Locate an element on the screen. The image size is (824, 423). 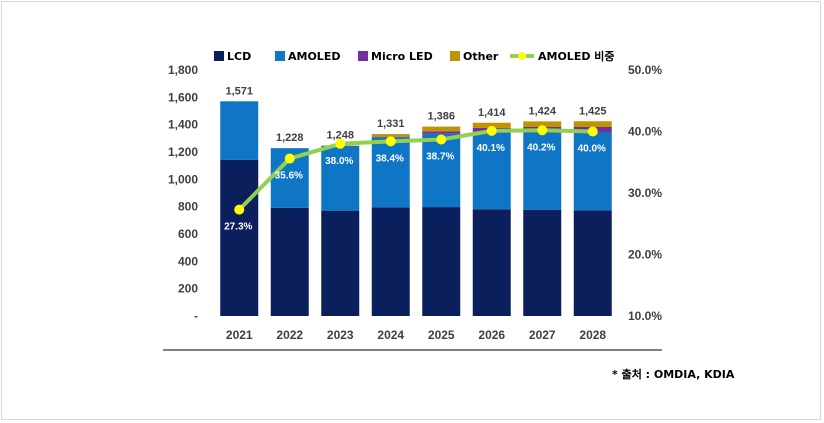
legend-label: Micro LED is located at coordinates (402, 56).